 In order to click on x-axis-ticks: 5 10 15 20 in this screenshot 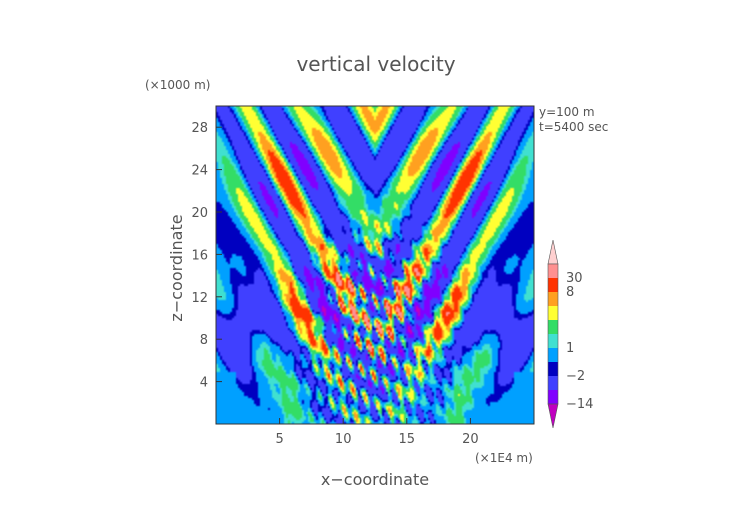, I will do `click(377, 432)`.